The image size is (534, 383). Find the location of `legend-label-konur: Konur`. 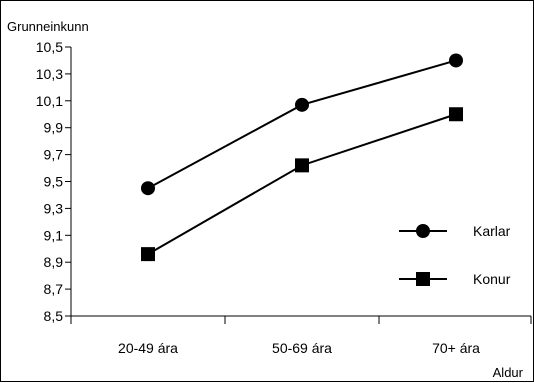

legend-label-konur: Konur is located at coordinates (492, 279).